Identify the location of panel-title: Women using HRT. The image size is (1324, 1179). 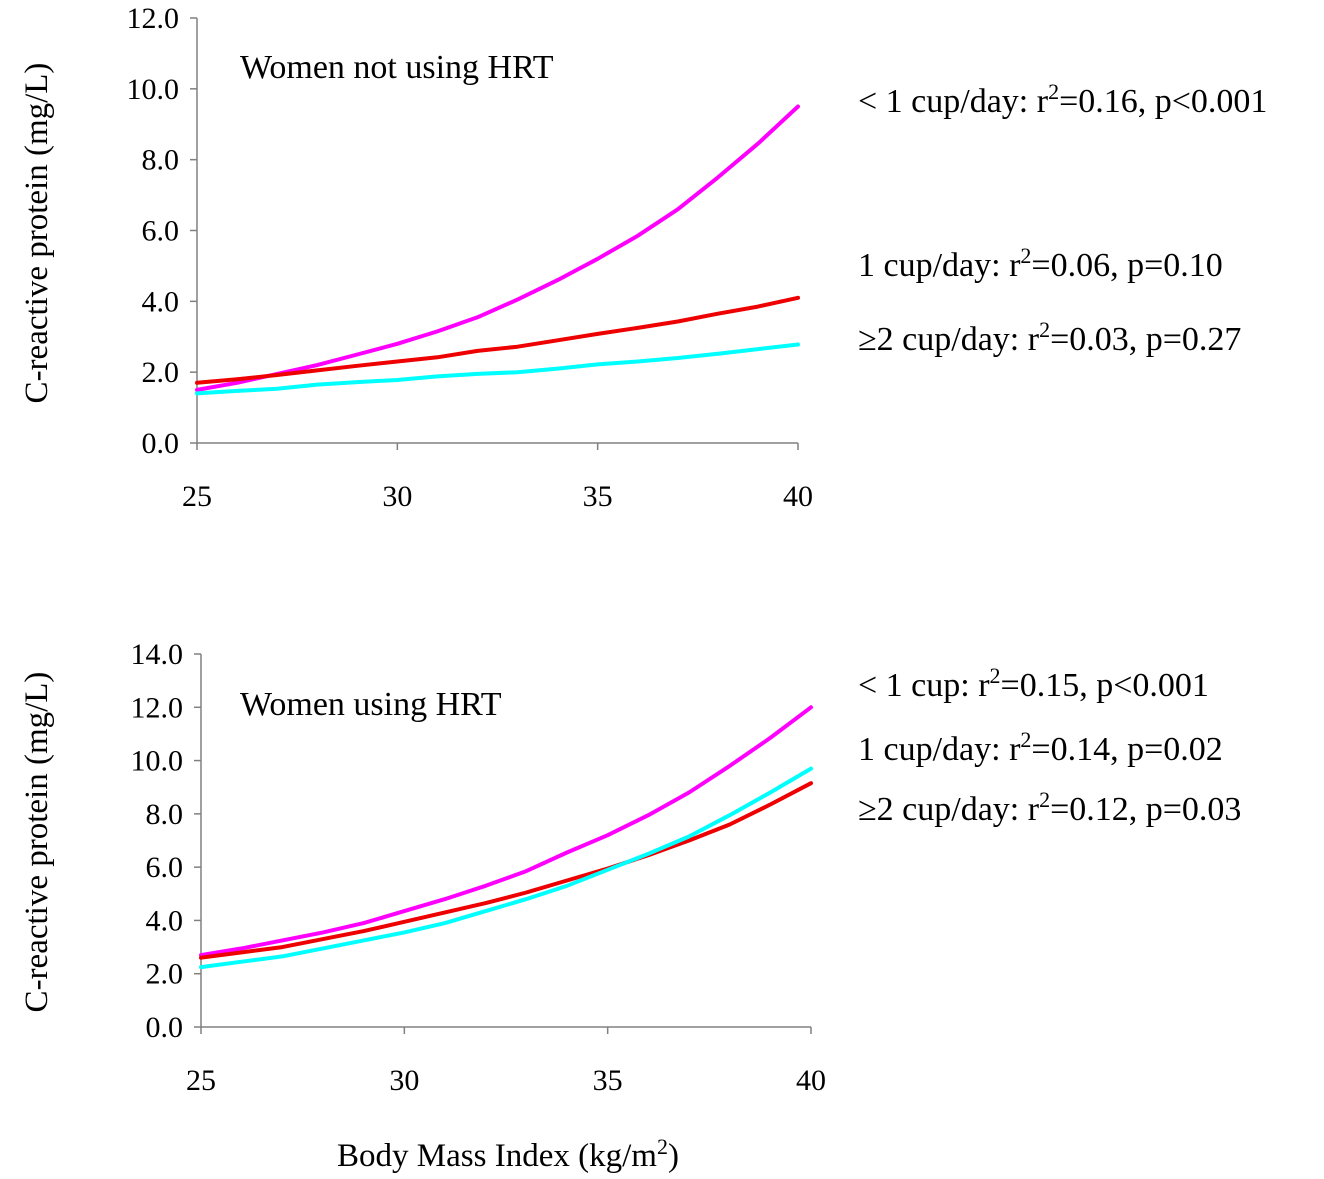
(371, 704).